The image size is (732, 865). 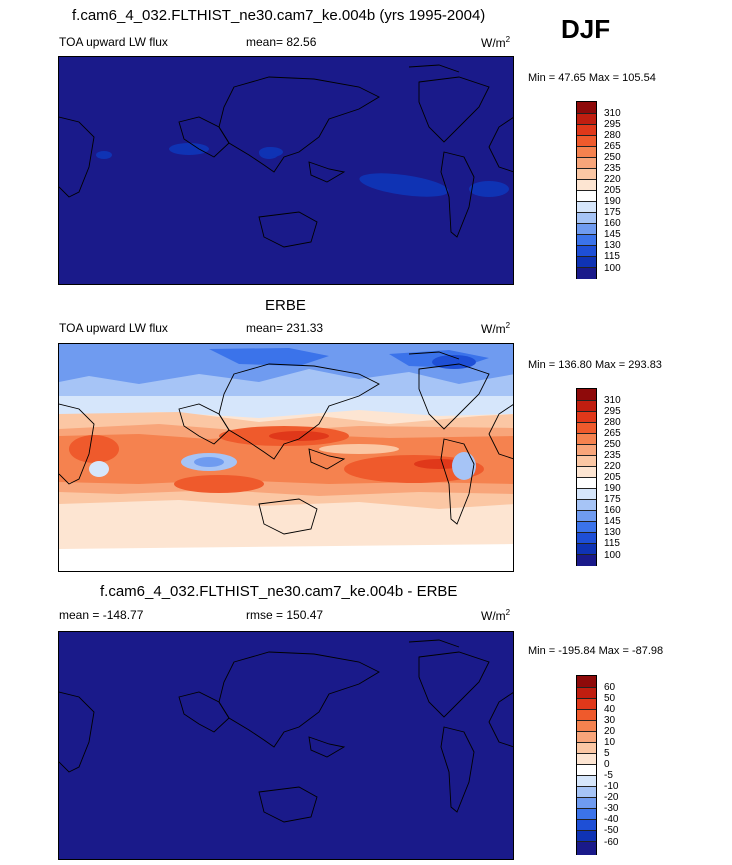 I want to click on panel2-cbar-label: 295, so click(x=612, y=411).